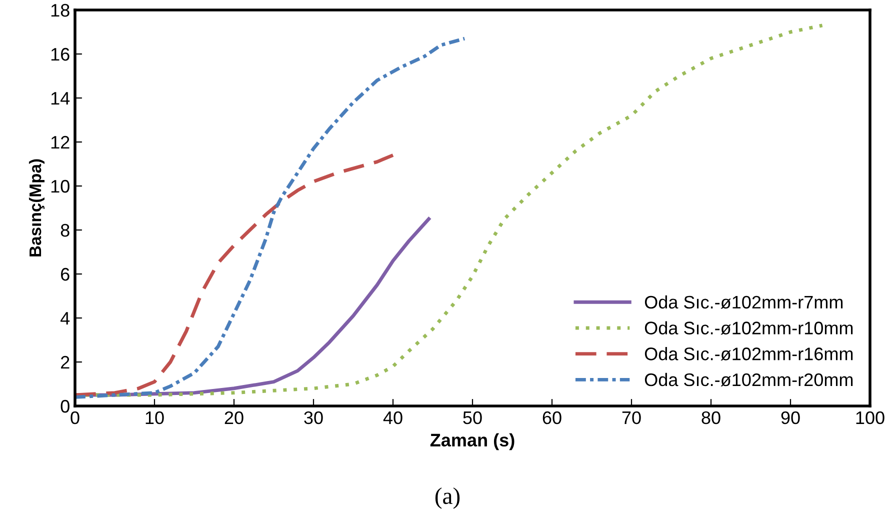 The image size is (895, 514). Describe the element at coordinates (748, 328) in the screenshot. I see `legend-label: Oda Sıc.-ø102mm-r10mm` at that location.